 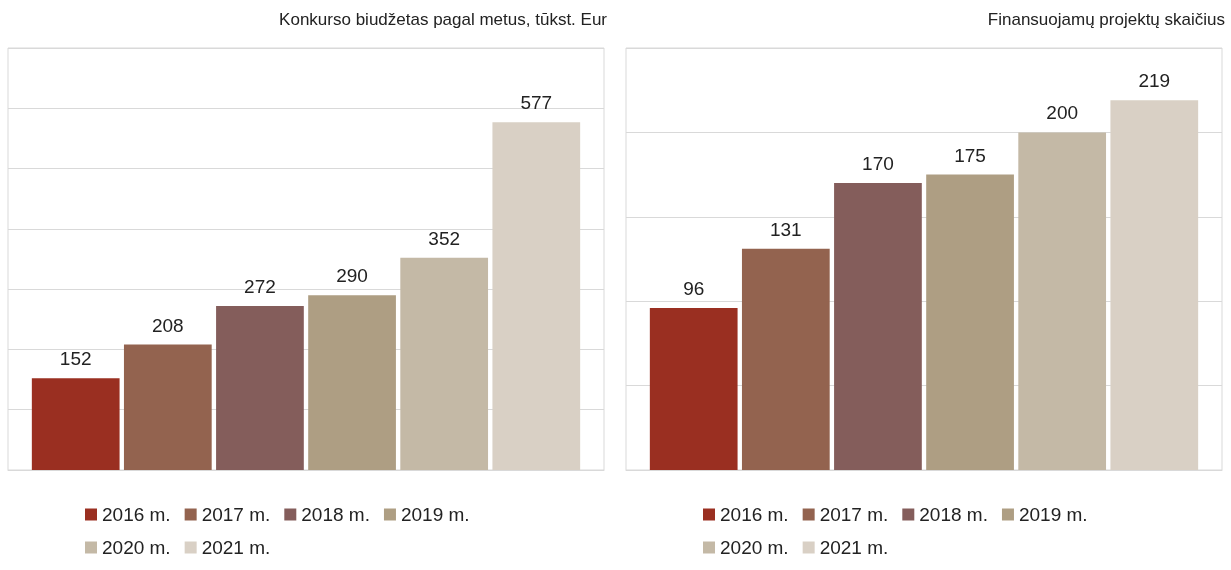 What do you see at coordinates (1106, 19) in the screenshot?
I see `chart-title: Finansuojamų projektų skaičius` at bounding box center [1106, 19].